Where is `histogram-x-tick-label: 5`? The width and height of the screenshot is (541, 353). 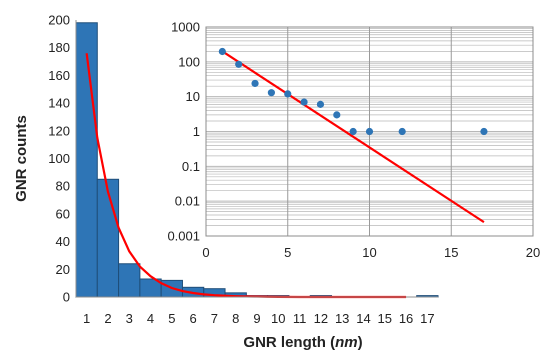 histogram-x-tick-label: 5 is located at coordinates (171, 318).